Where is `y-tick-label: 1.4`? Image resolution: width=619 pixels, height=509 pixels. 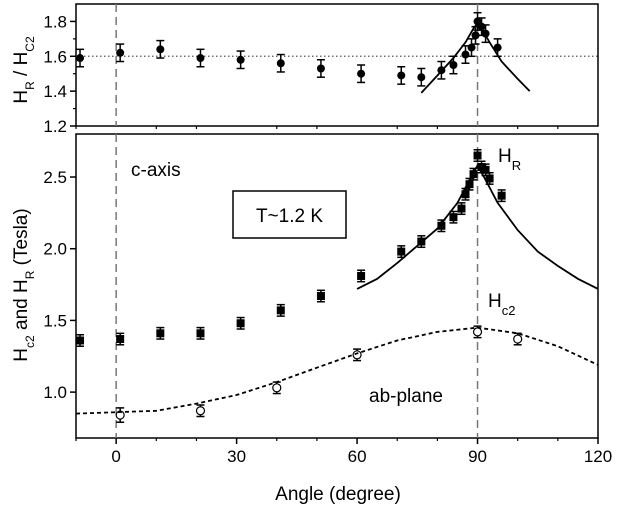
y-tick-label: 1.4 is located at coordinates (55, 91).